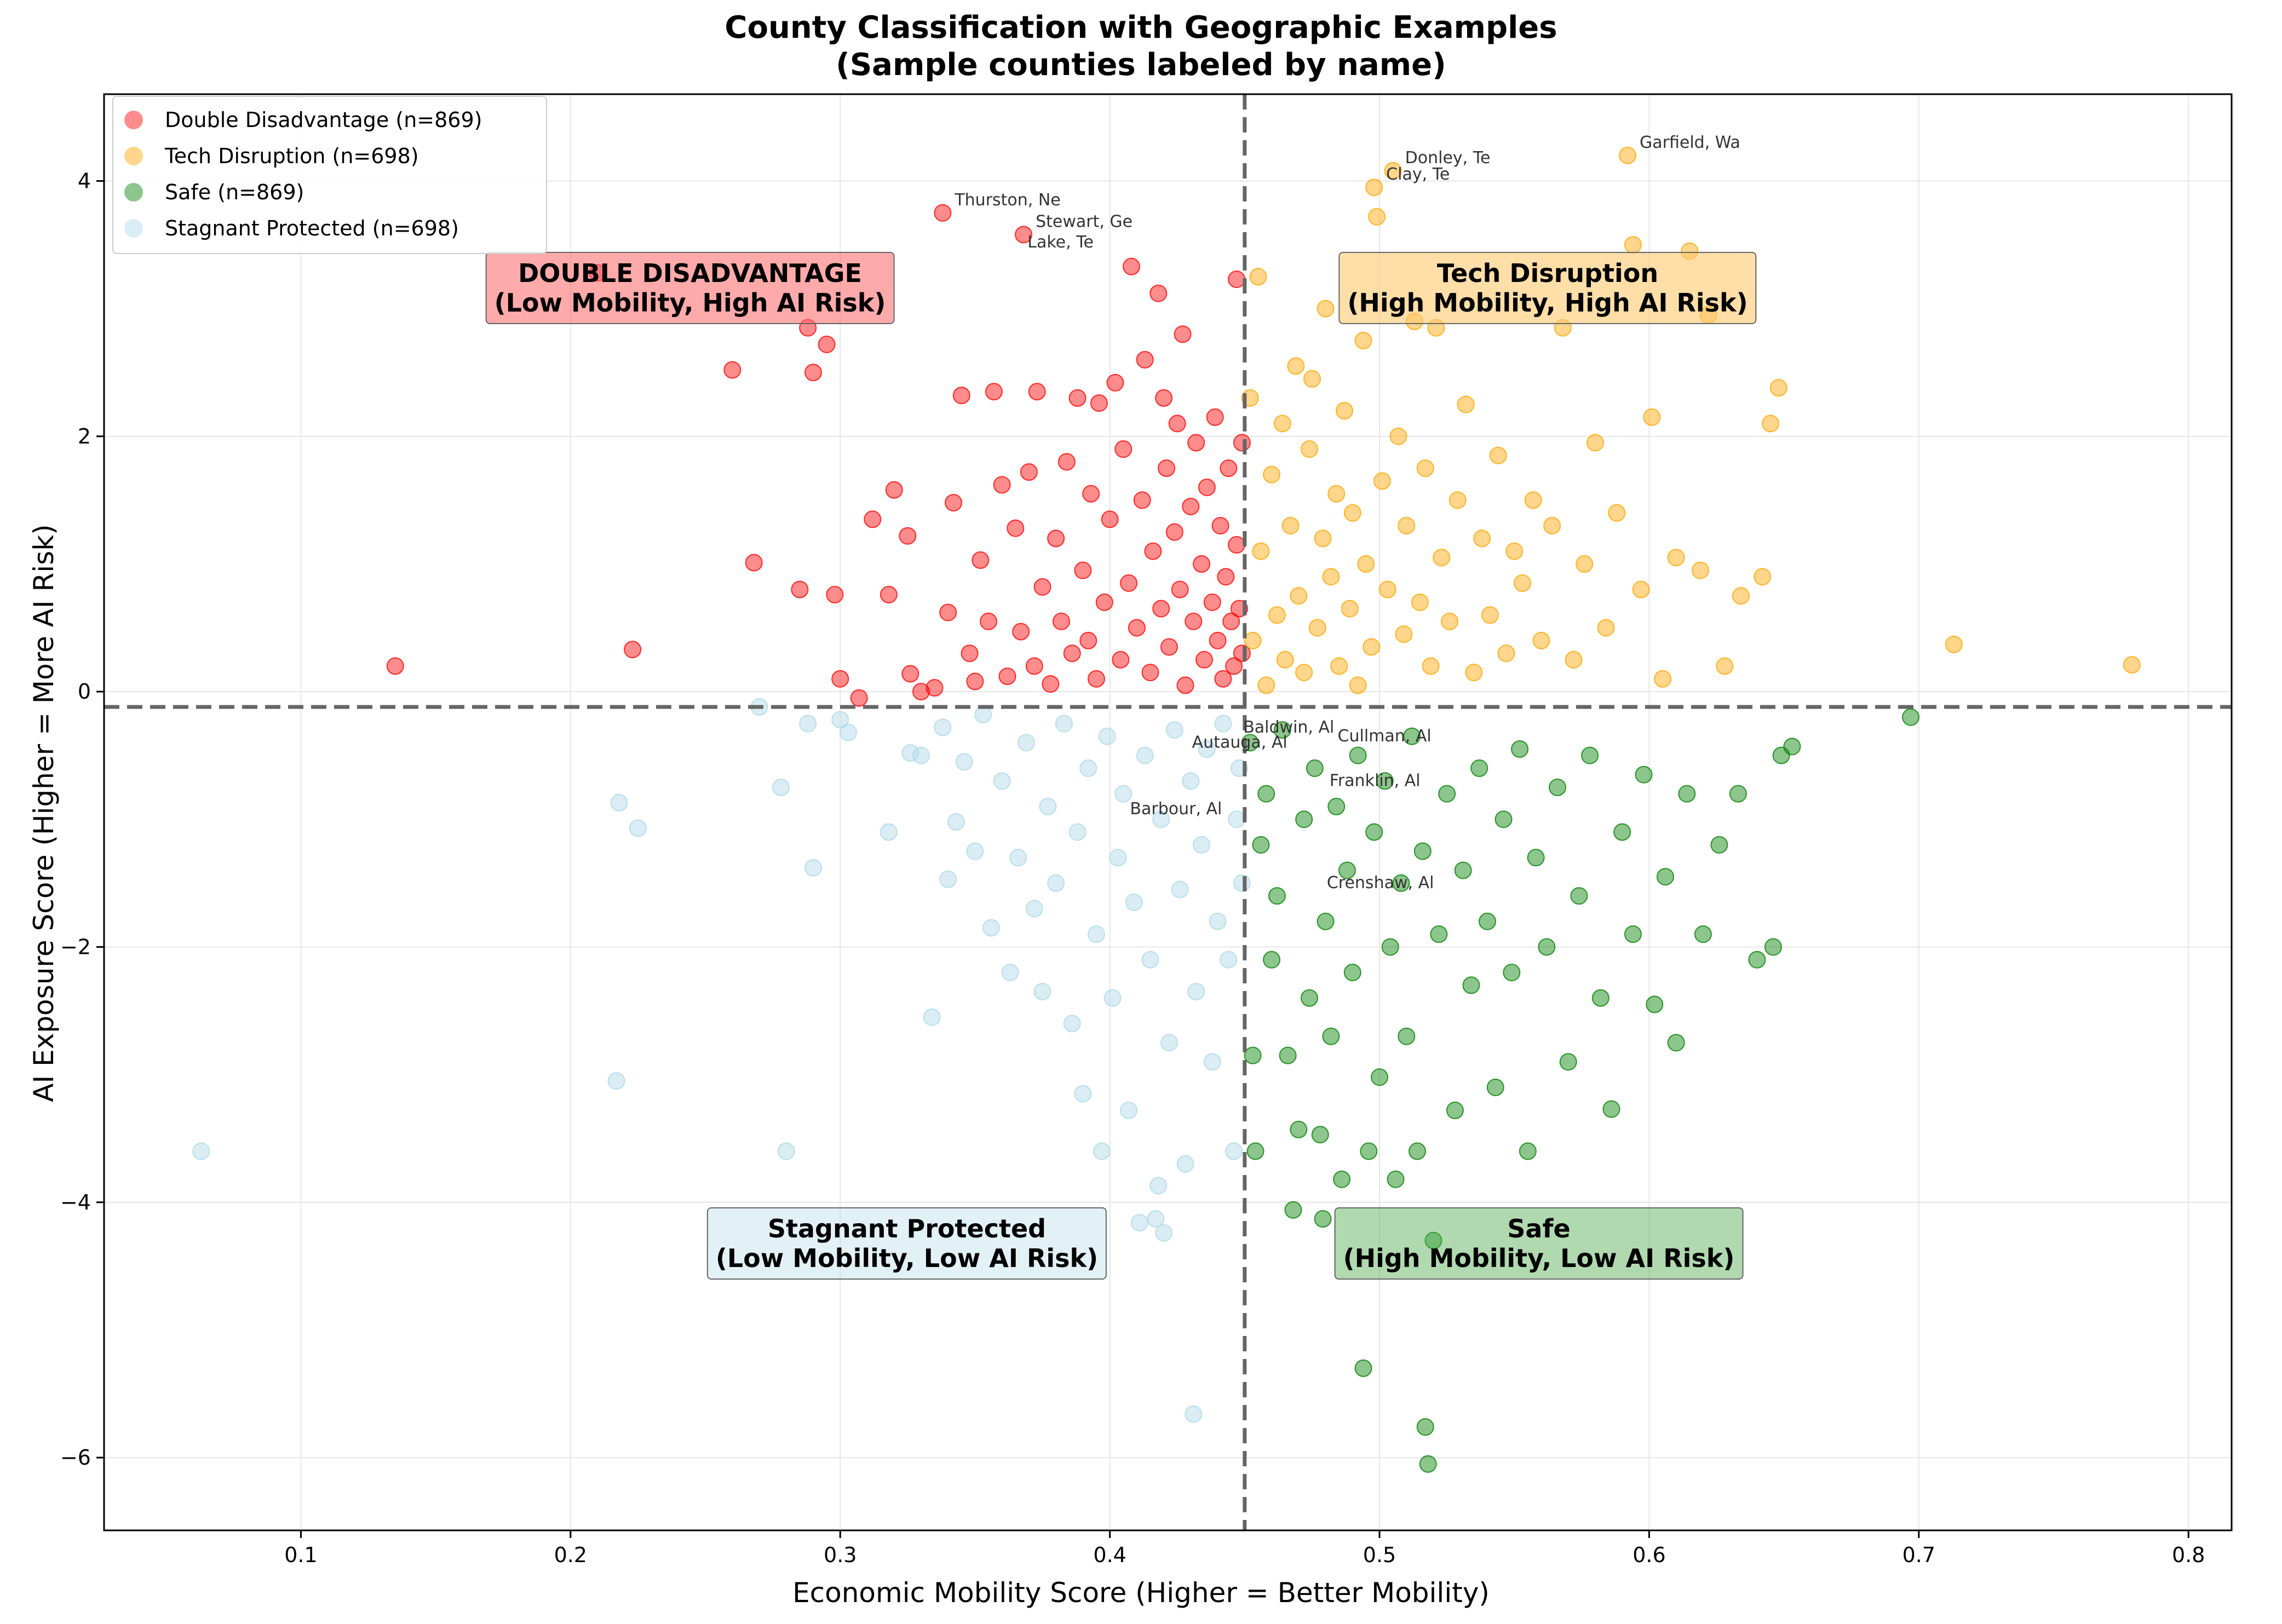  I want to click on county-label: Franklin, Al, so click(1375, 781).